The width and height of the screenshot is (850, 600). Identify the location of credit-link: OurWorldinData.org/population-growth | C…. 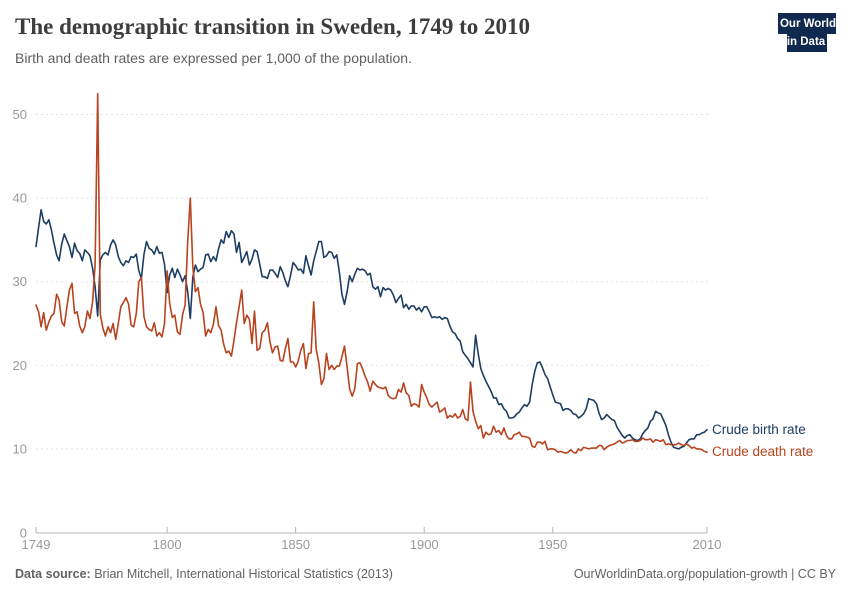
(704, 574).